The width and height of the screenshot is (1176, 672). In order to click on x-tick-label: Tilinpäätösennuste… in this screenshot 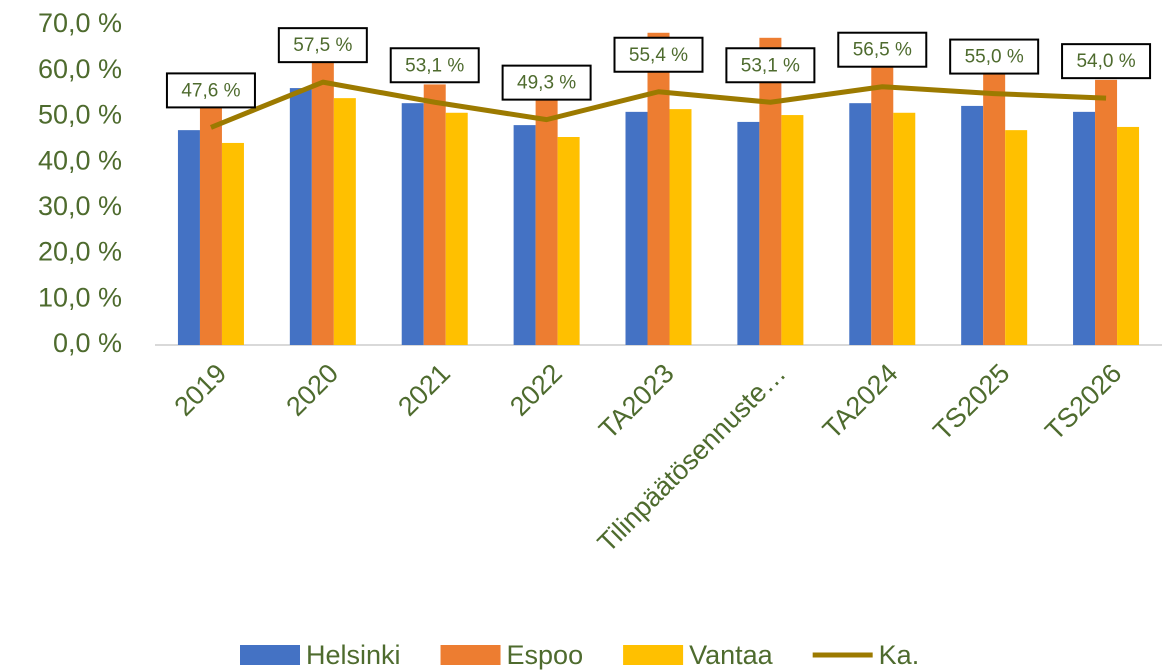, I will do `click(692, 458)`.